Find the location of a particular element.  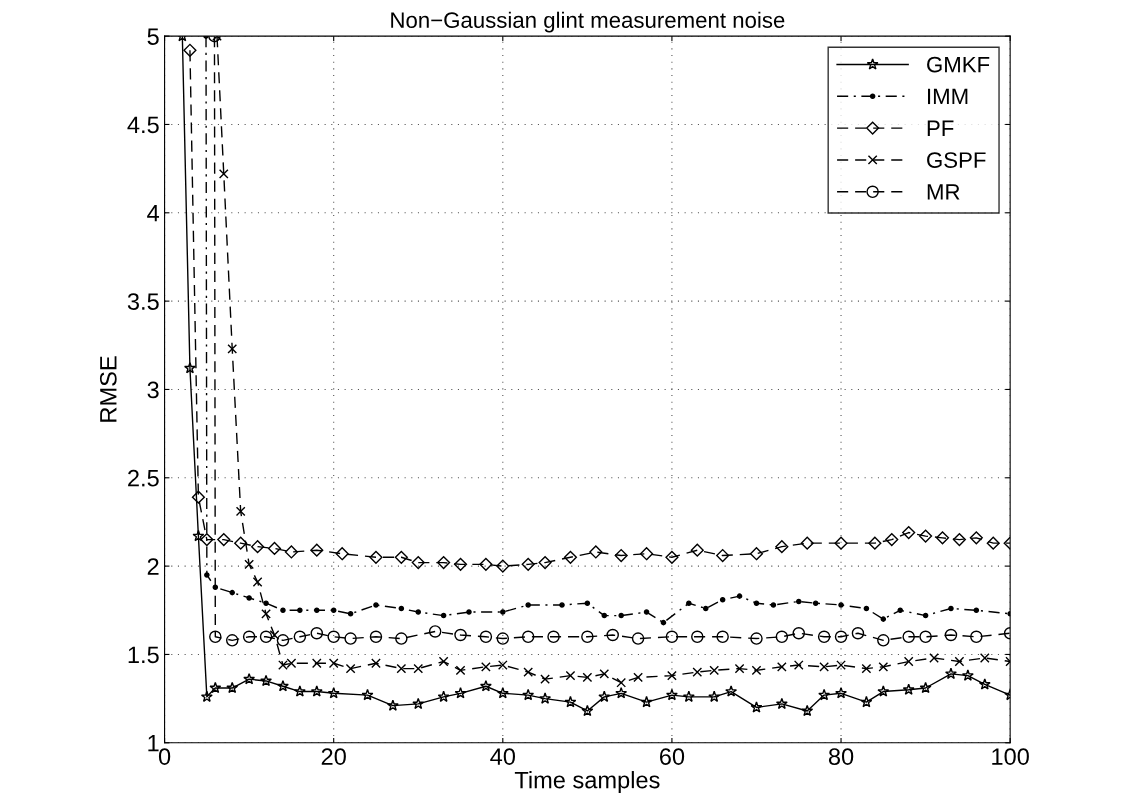

x-tick-label: 0 is located at coordinates (164, 756).